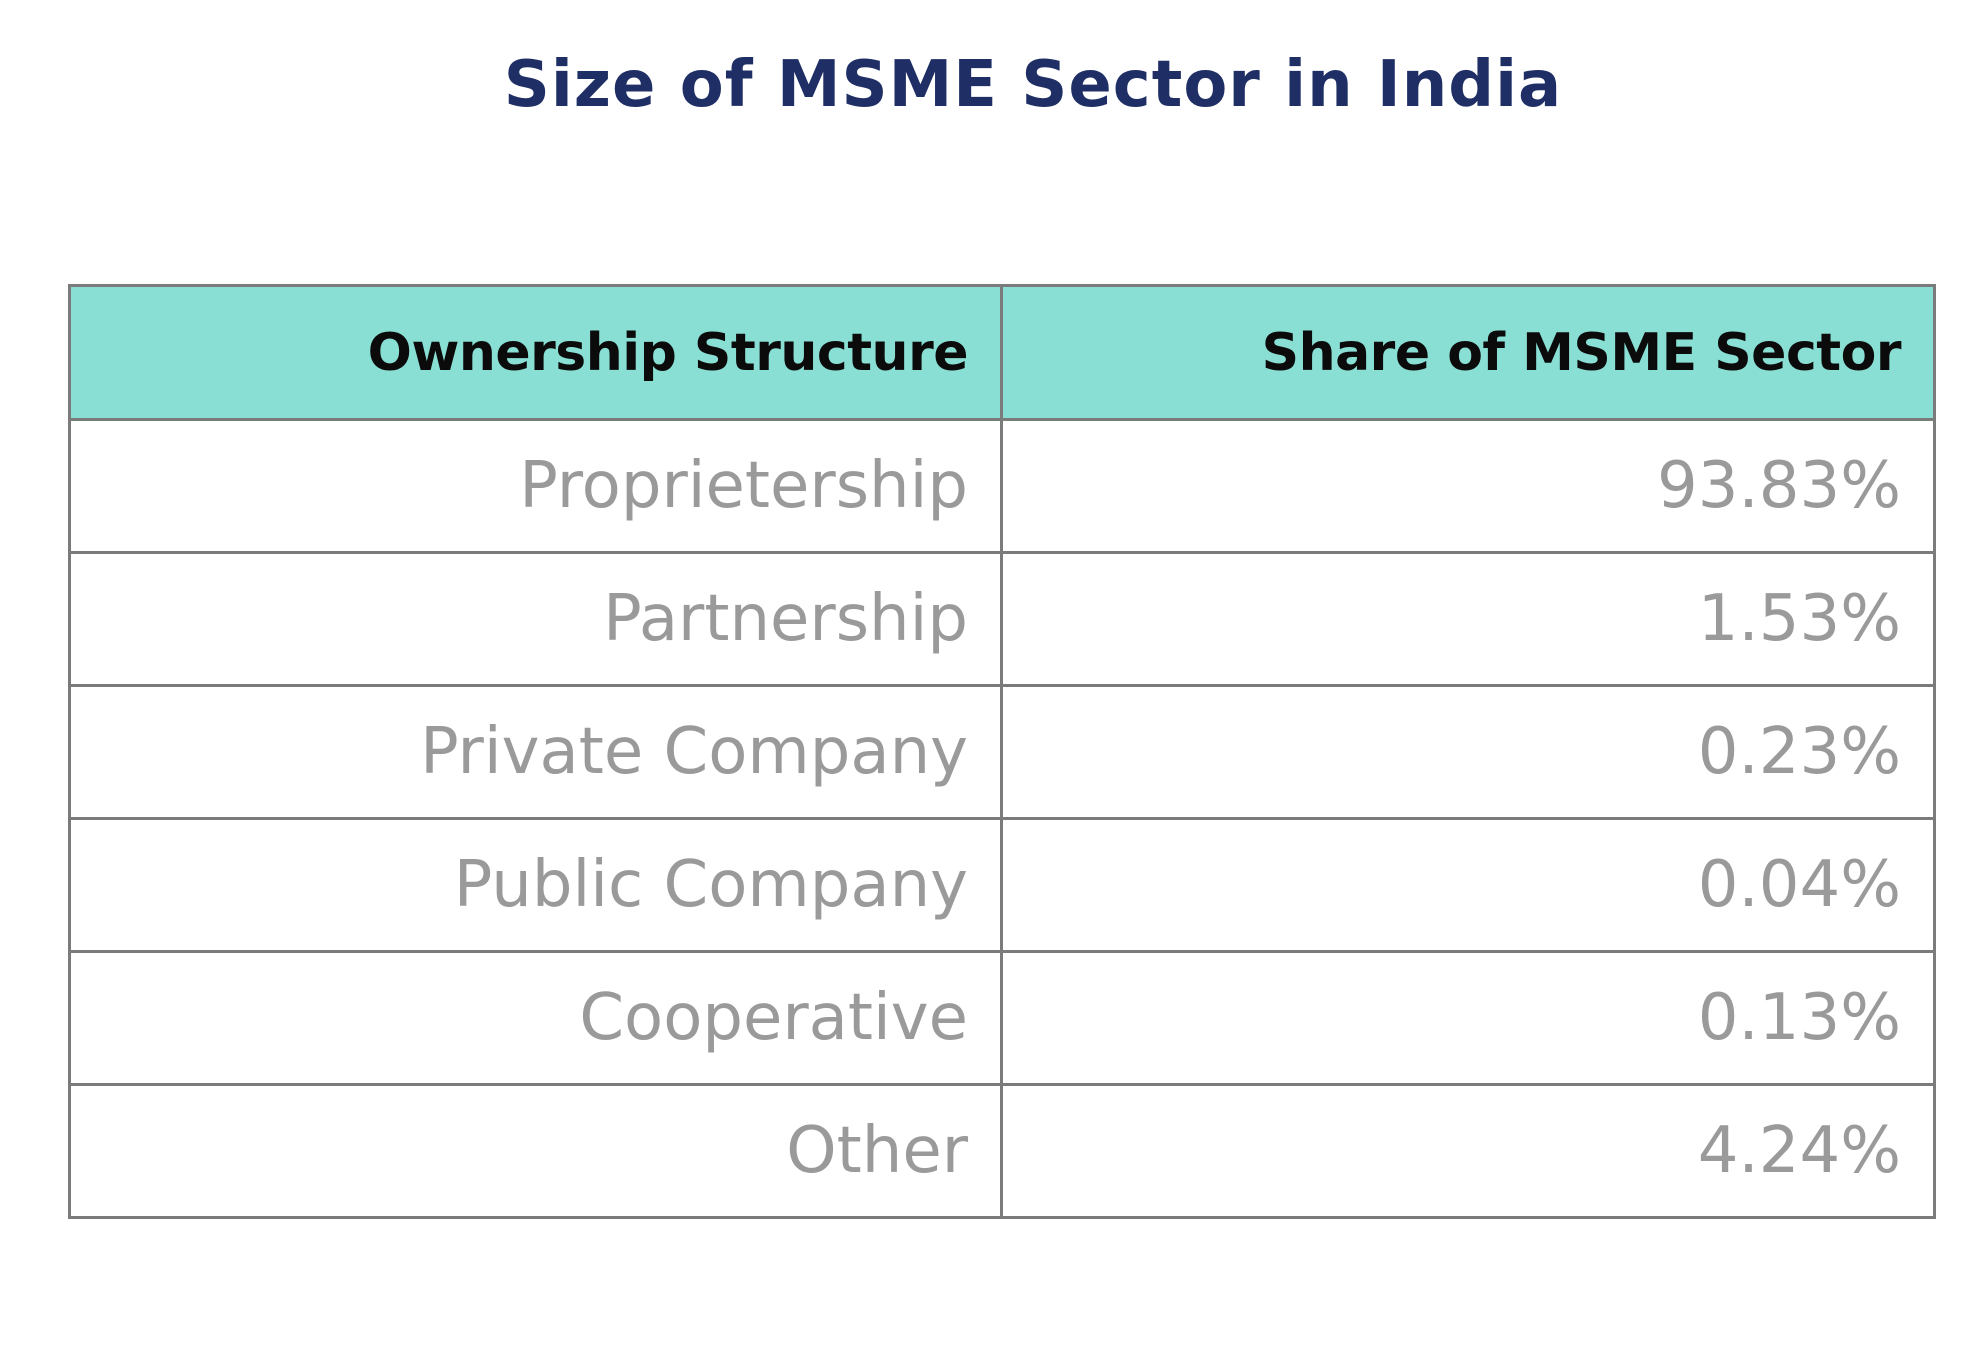  I want to click on column-header-ownership-structure: Ownership Structure, so click(535, 352).